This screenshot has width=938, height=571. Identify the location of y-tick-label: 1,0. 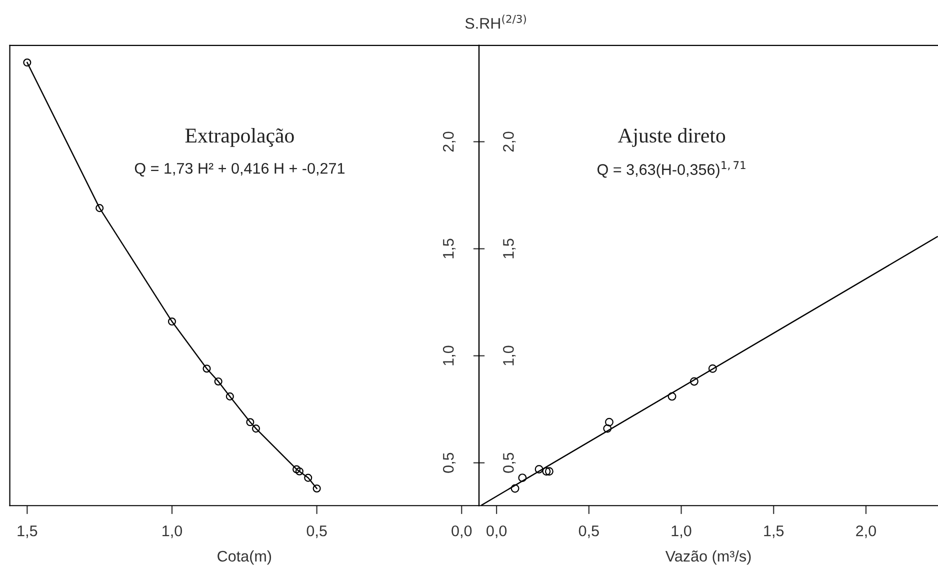
(449, 356).